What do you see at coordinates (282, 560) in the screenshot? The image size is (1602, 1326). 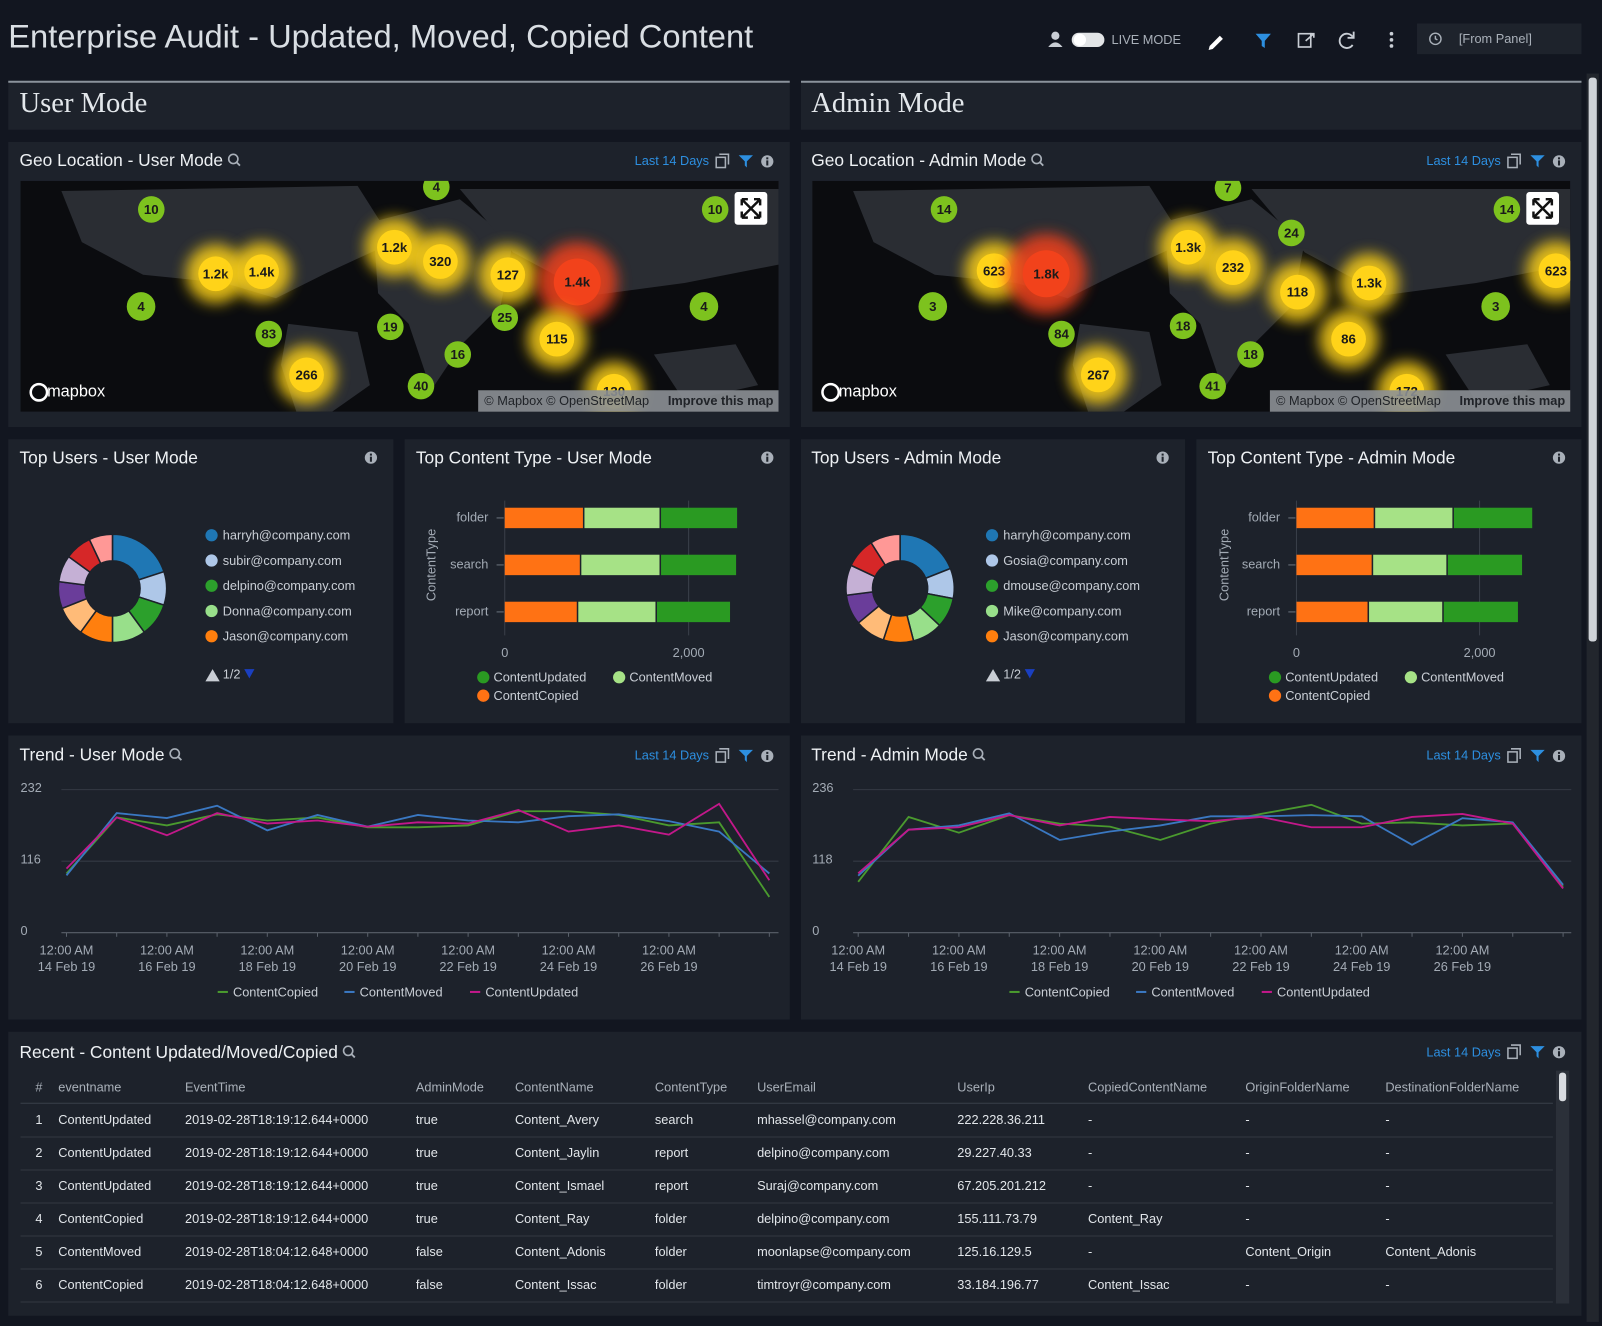 I see `legend-label: subir@company.com` at bounding box center [282, 560].